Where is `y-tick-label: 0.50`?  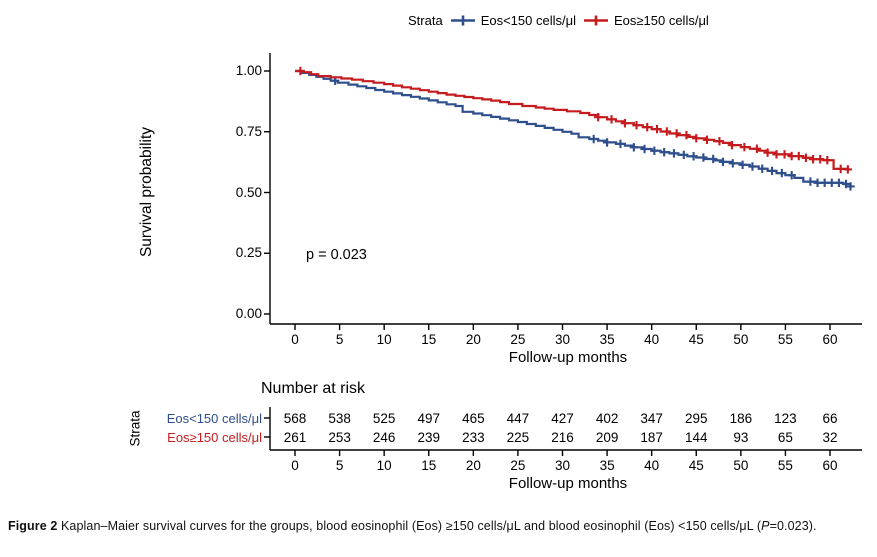
y-tick-label: 0.50 is located at coordinates (248, 192).